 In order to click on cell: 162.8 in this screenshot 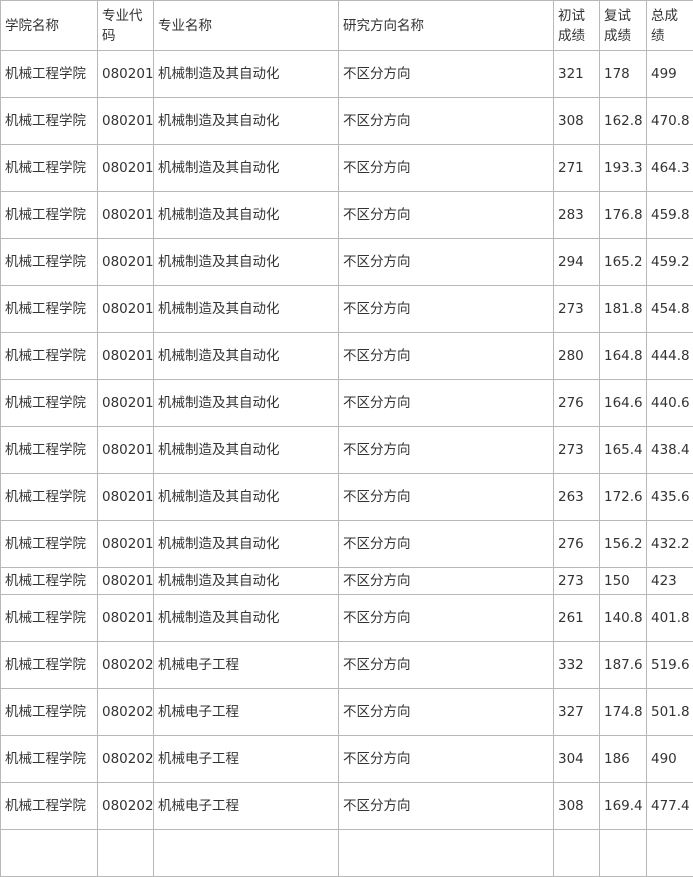, I will do `click(623, 121)`.